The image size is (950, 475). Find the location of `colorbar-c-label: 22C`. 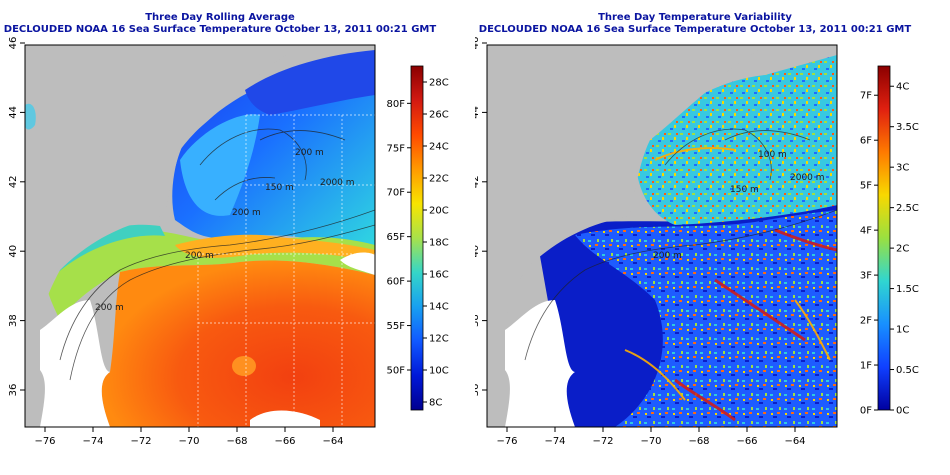

colorbar-c-label: 22C is located at coordinates (439, 179).